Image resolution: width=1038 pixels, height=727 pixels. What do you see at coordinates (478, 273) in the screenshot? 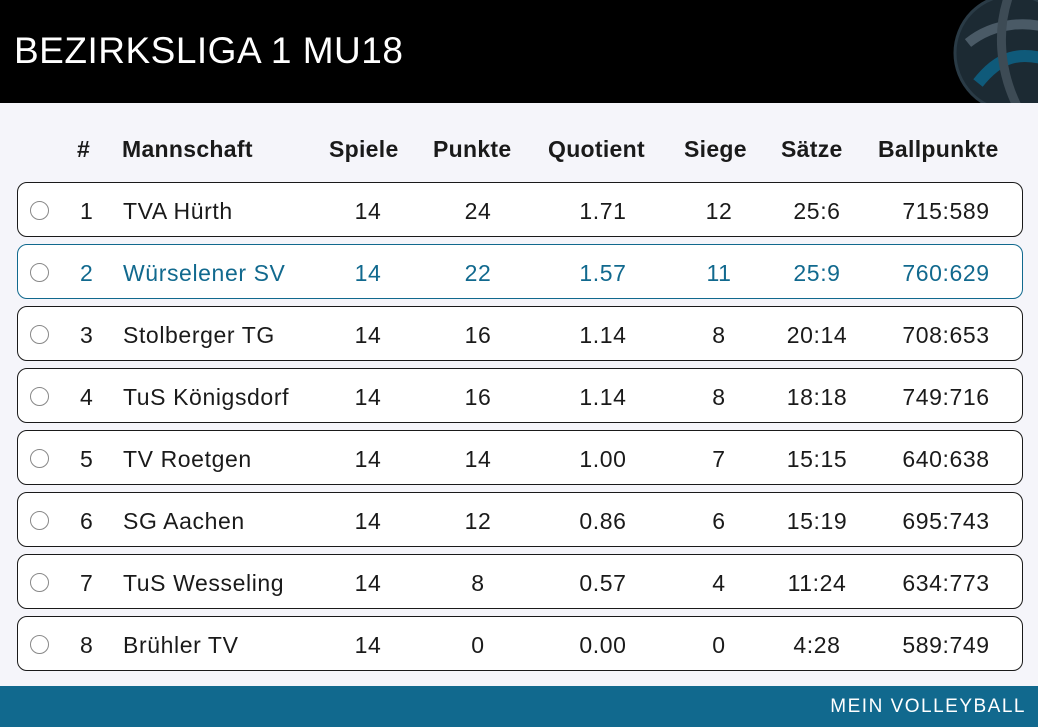
I see `points-cell: 22` at bounding box center [478, 273].